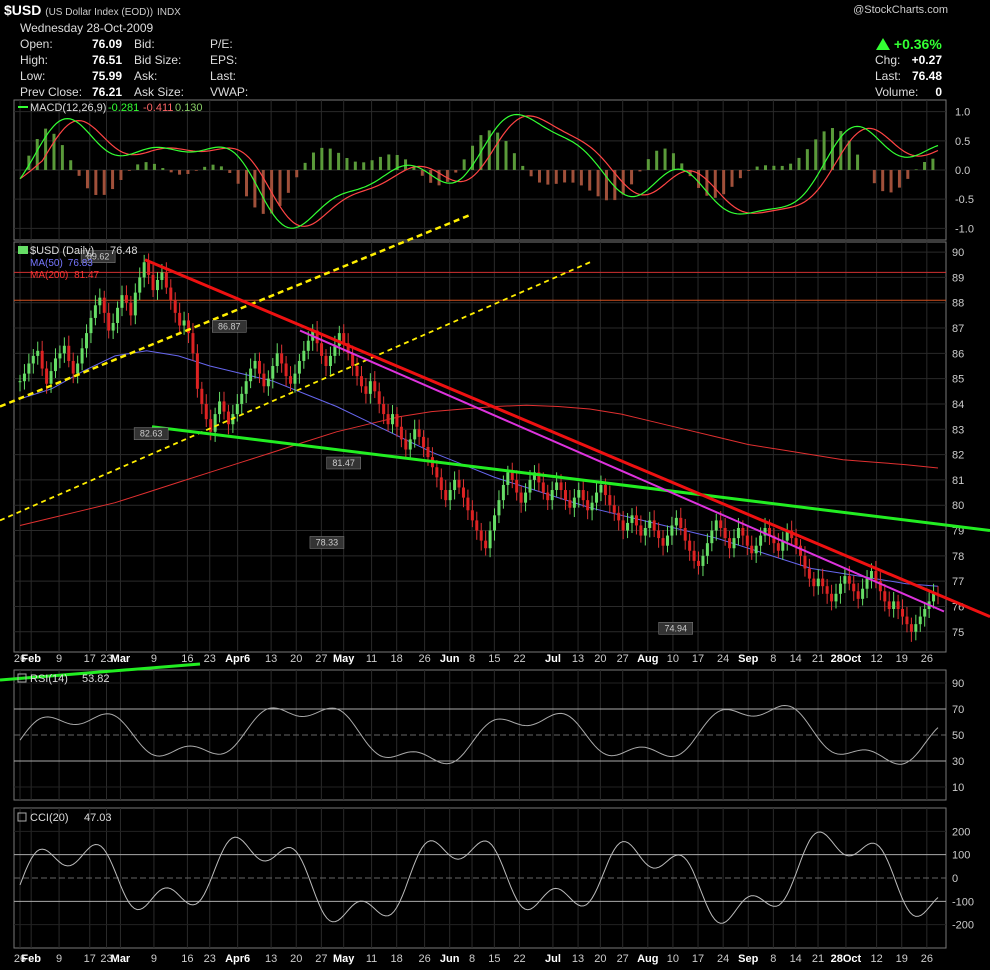 The height and width of the screenshot is (970, 990). What do you see at coordinates (49, 275) in the screenshot?
I see `ma-legend-name: MA(200)` at bounding box center [49, 275].